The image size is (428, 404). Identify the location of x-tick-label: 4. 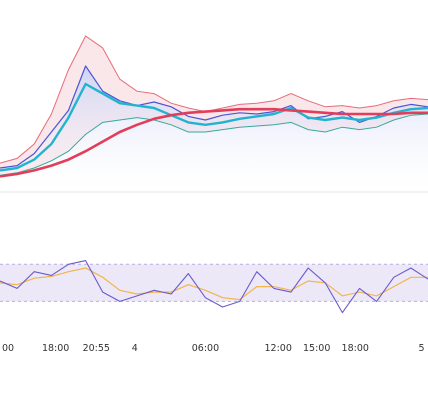
(135, 348).